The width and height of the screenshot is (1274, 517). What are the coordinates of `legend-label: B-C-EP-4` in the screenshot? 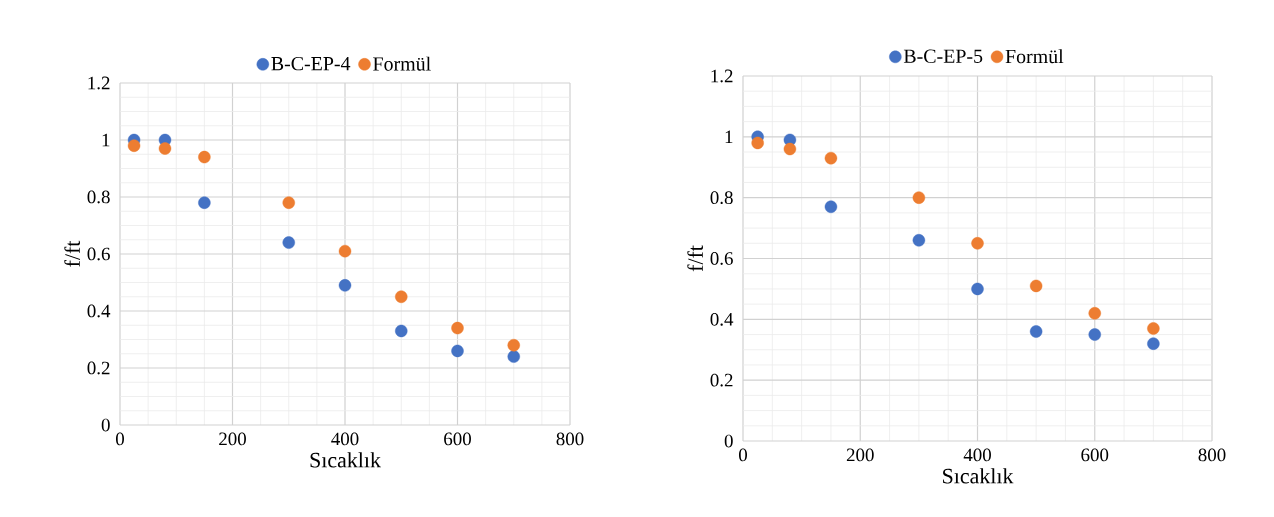 It's located at (311, 63).